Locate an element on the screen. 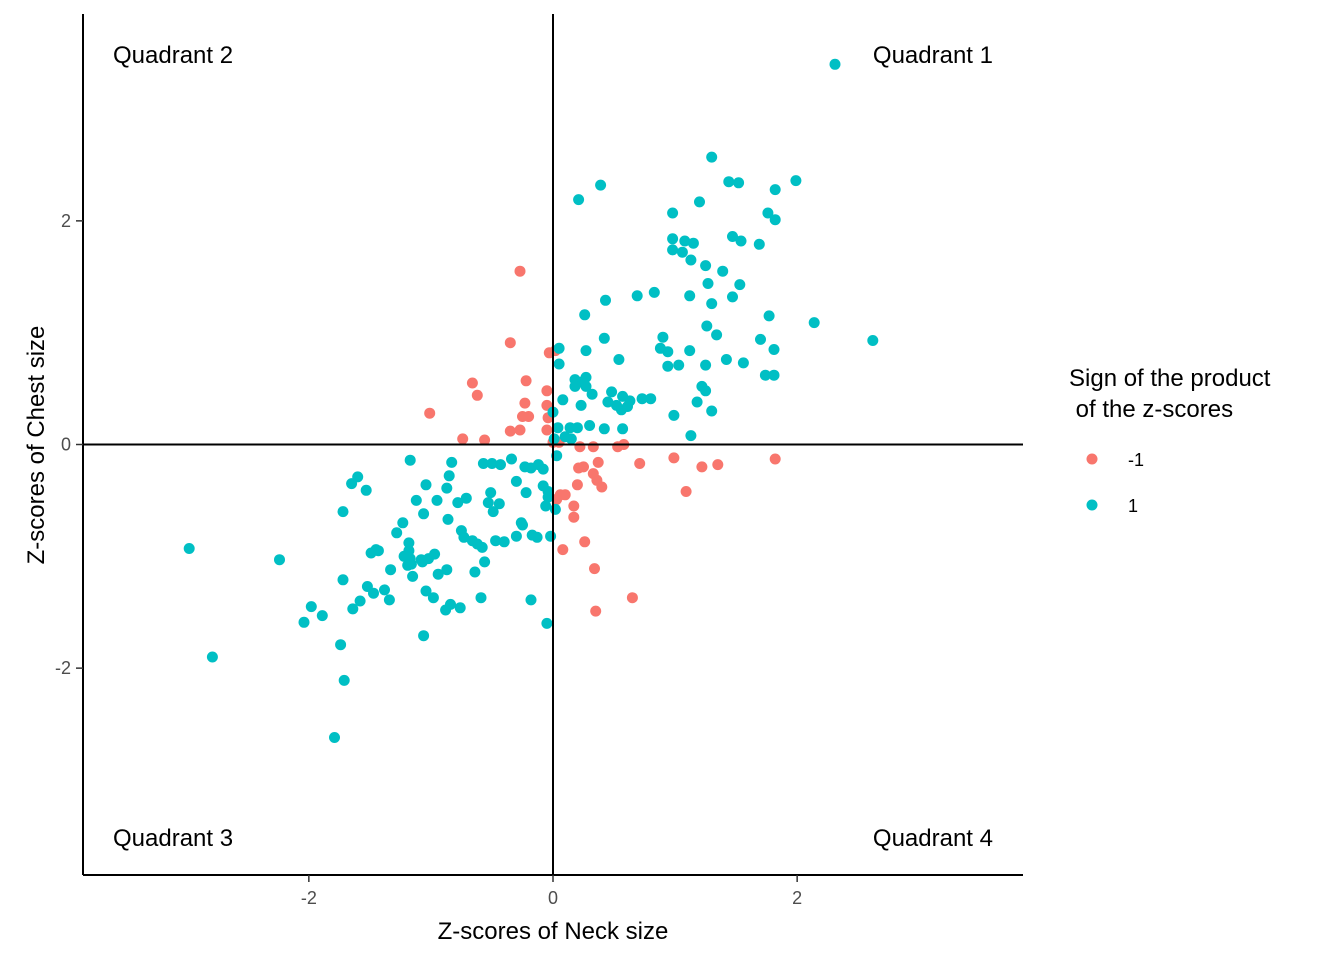 The height and width of the screenshot is (960, 1344). quadrant-4-label: Quadrant 4 is located at coordinates (933, 838).